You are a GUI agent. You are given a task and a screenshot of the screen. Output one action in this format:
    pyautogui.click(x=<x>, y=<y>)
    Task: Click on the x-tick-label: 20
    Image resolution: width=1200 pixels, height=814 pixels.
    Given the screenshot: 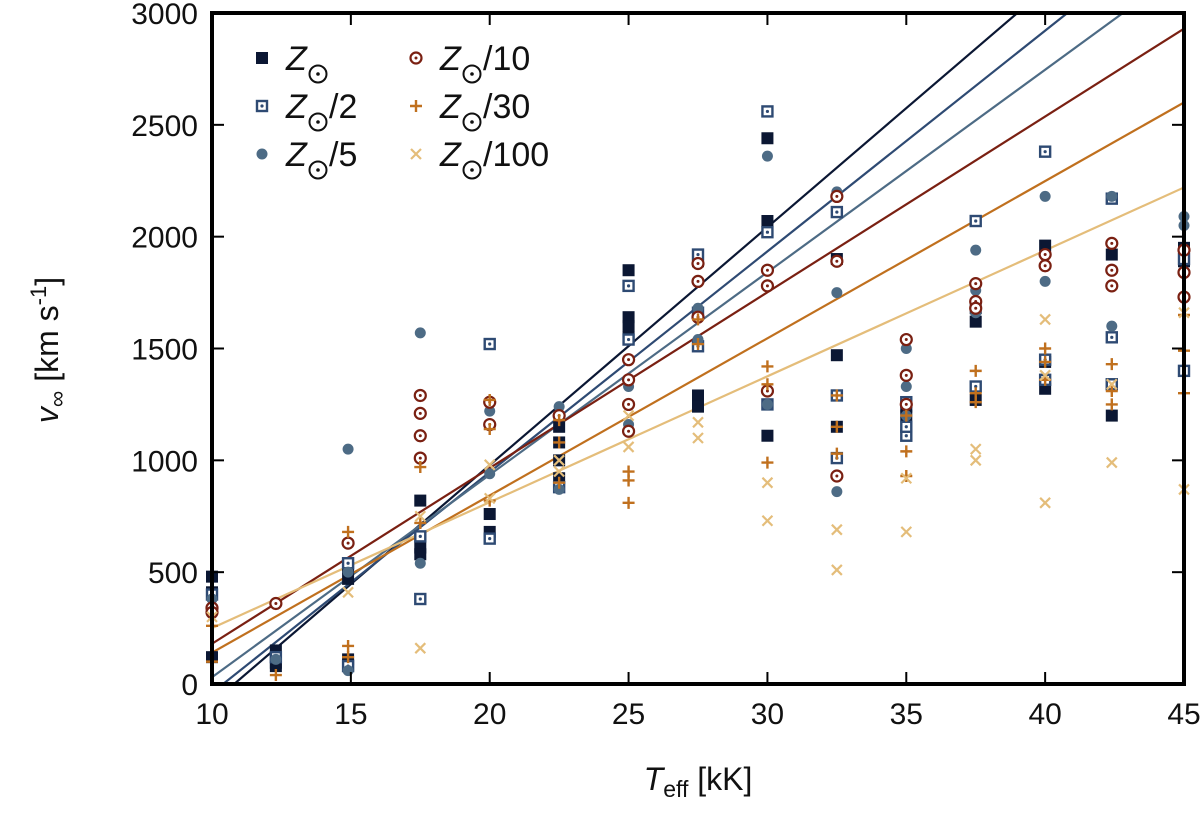 What is the action you would take?
    pyautogui.click(x=489, y=714)
    